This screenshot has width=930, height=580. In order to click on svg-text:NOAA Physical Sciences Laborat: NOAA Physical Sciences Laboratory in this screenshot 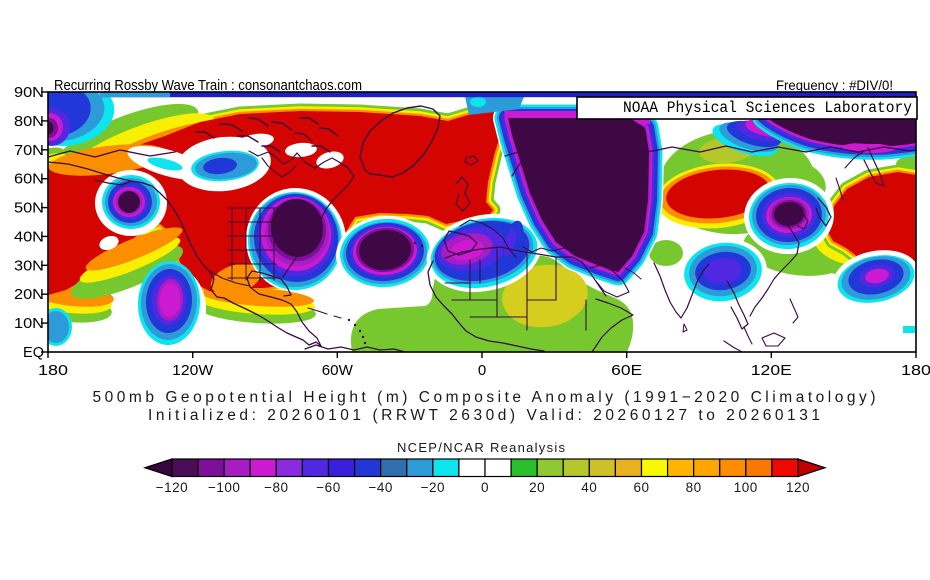, I will do `click(767, 108)`.